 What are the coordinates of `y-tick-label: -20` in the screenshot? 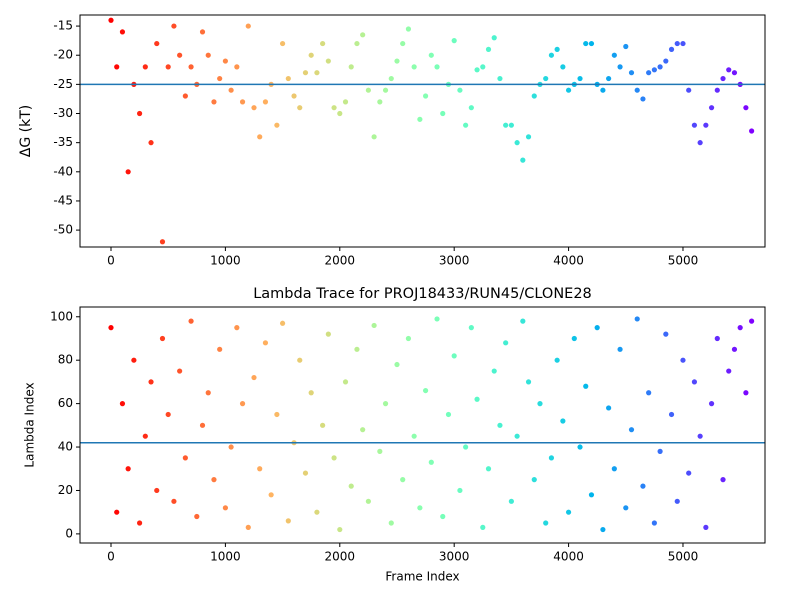 It's located at (63, 55).